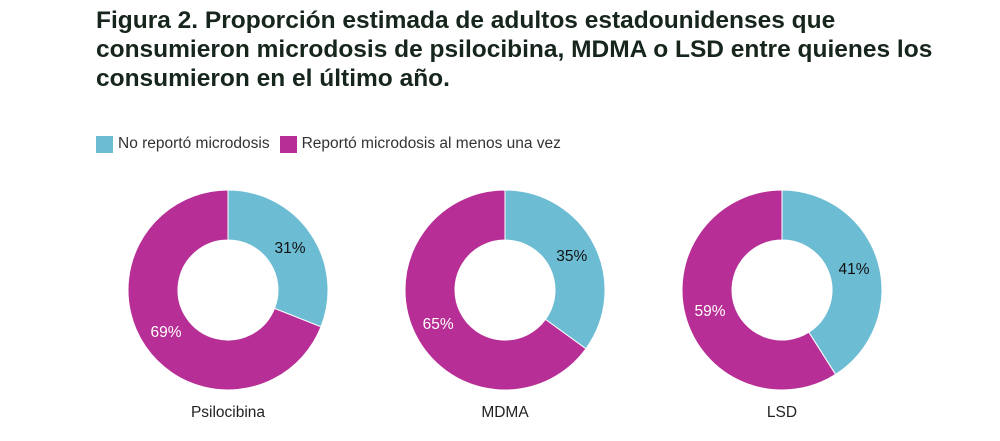 Image resolution: width=1000 pixels, height=441 pixels. Describe the element at coordinates (571, 256) in the screenshot. I see `slice-label: 35%` at that location.